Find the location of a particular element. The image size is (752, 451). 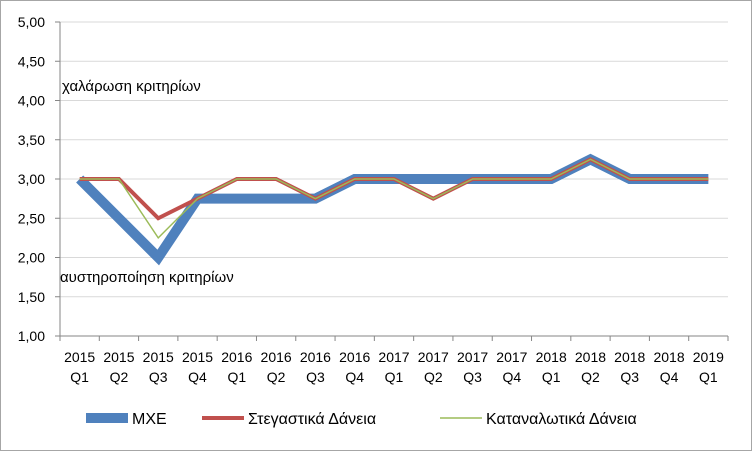

y-tick-label: 2,00 is located at coordinates (31, 258).